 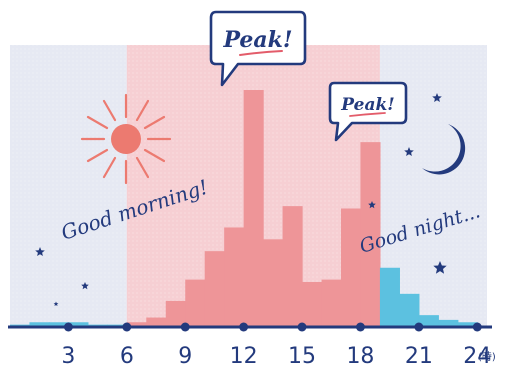 I want to click on x-tick-label-15: 15, so click(x=302, y=356).